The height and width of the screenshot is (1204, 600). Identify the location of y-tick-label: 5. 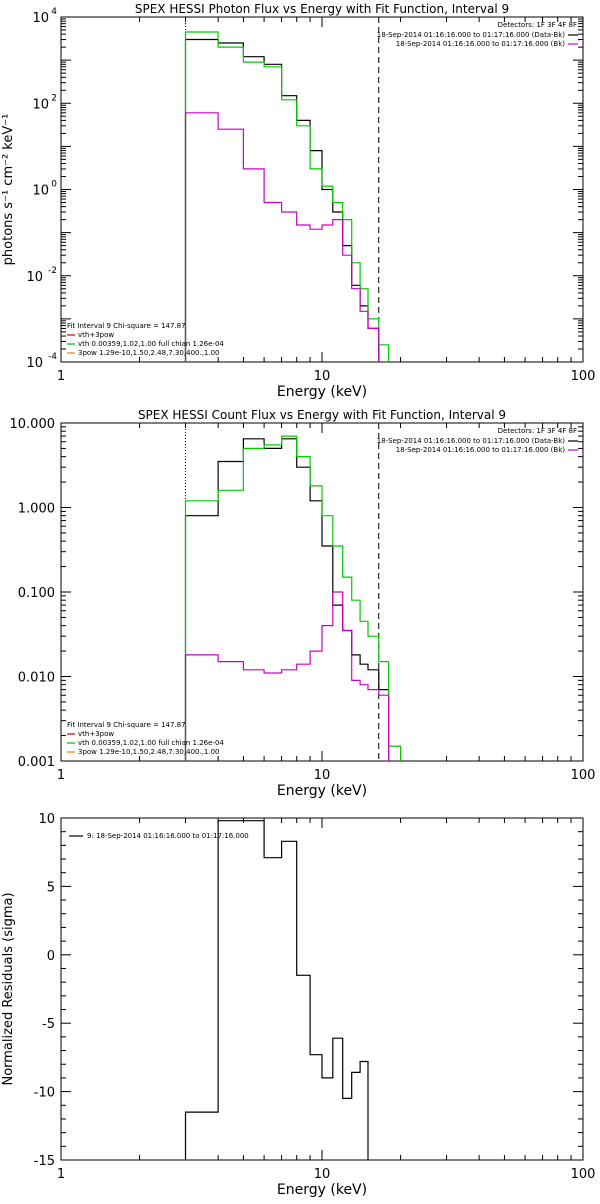
(51, 887).